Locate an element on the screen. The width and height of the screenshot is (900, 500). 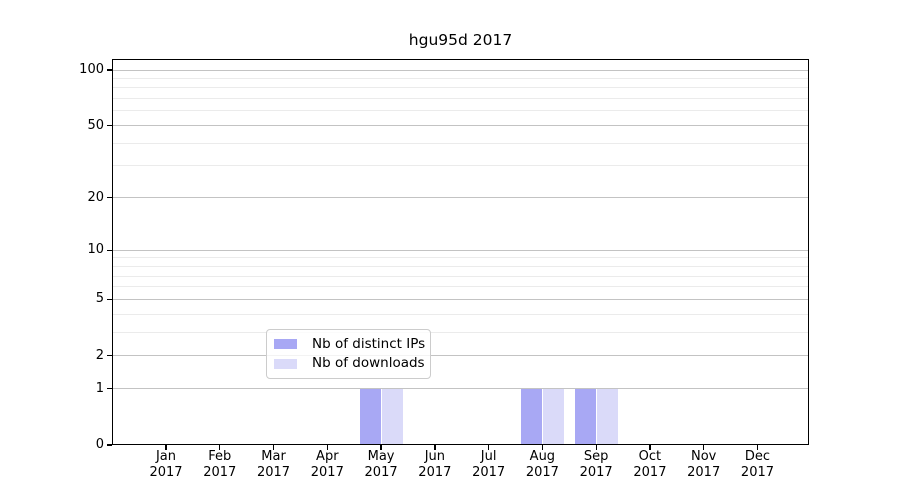
downloads-swatch is located at coordinates (285, 364).